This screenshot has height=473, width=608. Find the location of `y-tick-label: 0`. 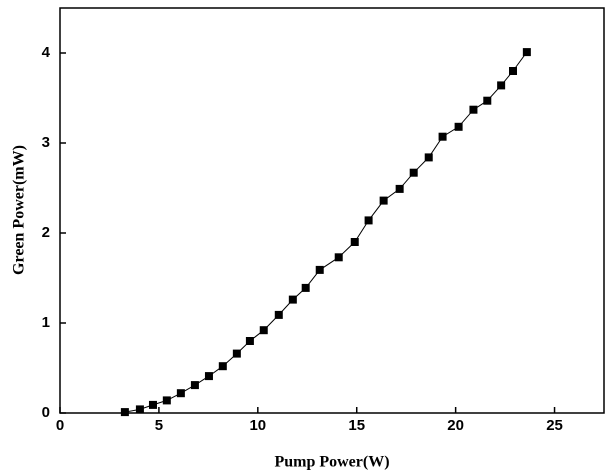

y-tick-label: 0 is located at coordinates (46, 412).